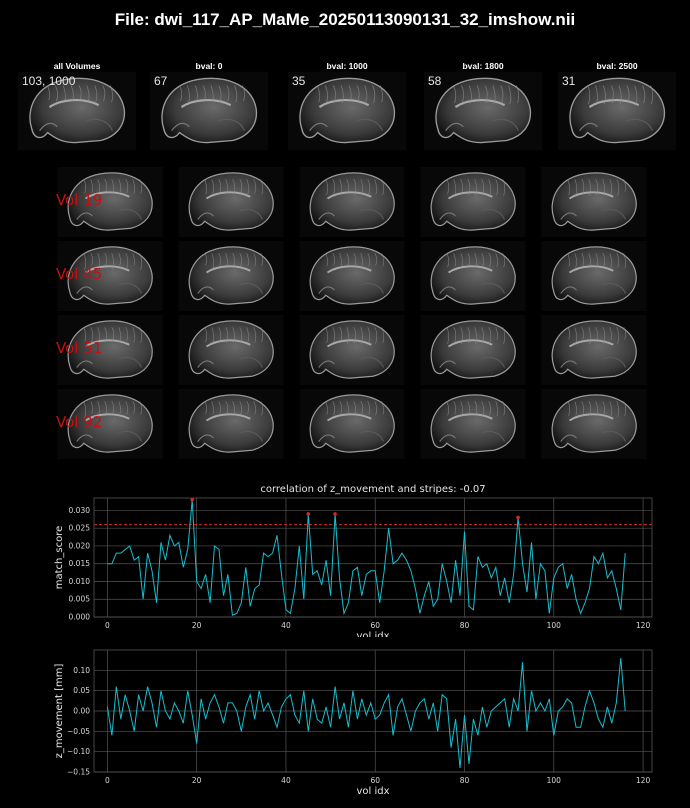  Describe the element at coordinates (80, 545) in the screenshot. I see `y-tick-label: 0.020` at that location.